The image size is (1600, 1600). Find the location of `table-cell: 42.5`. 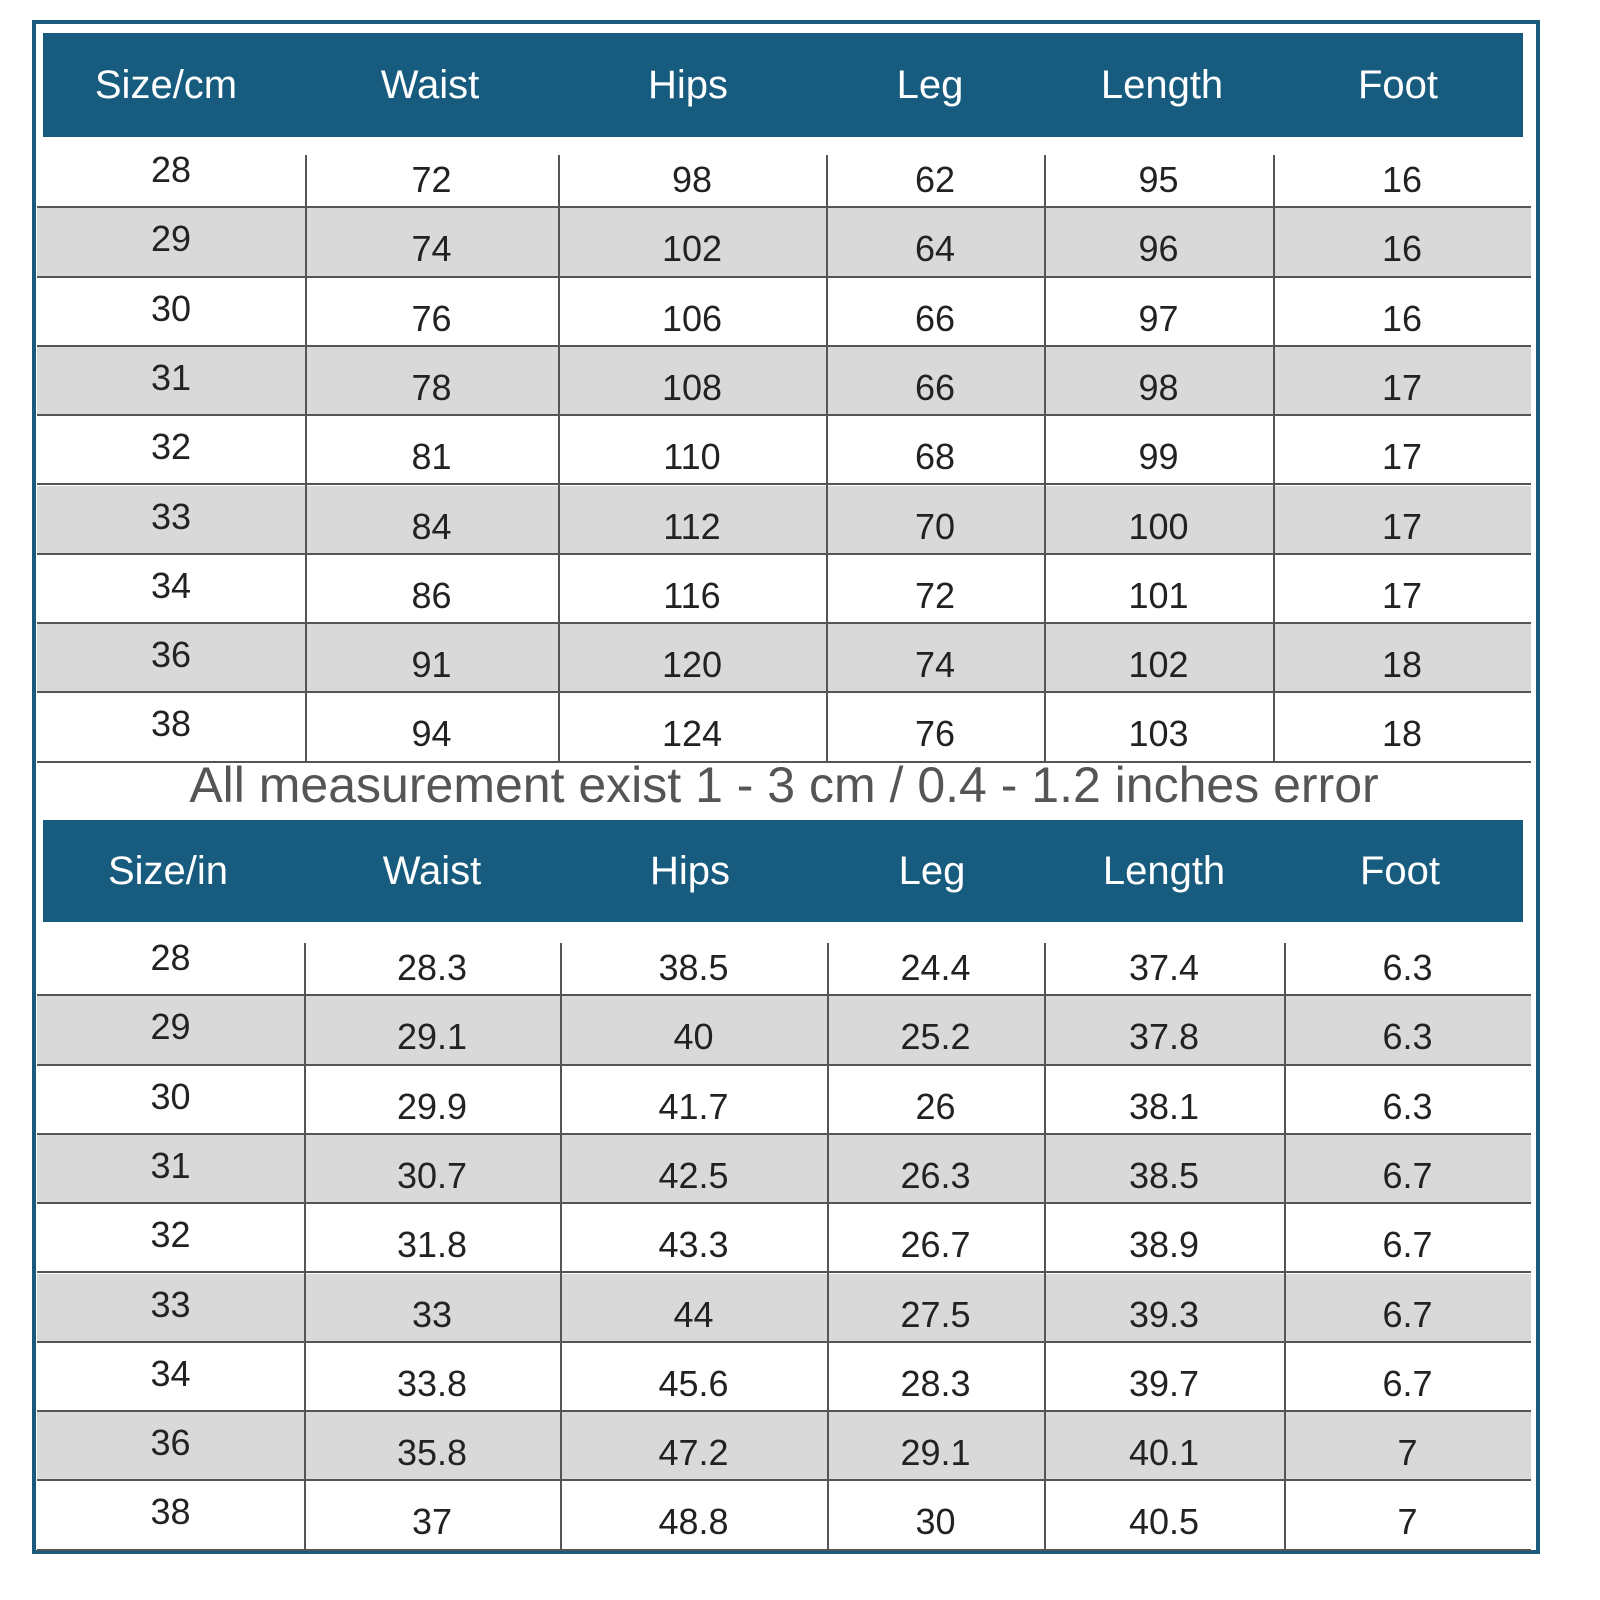

table-cell: 42.5 is located at coordinates (693, 1175).